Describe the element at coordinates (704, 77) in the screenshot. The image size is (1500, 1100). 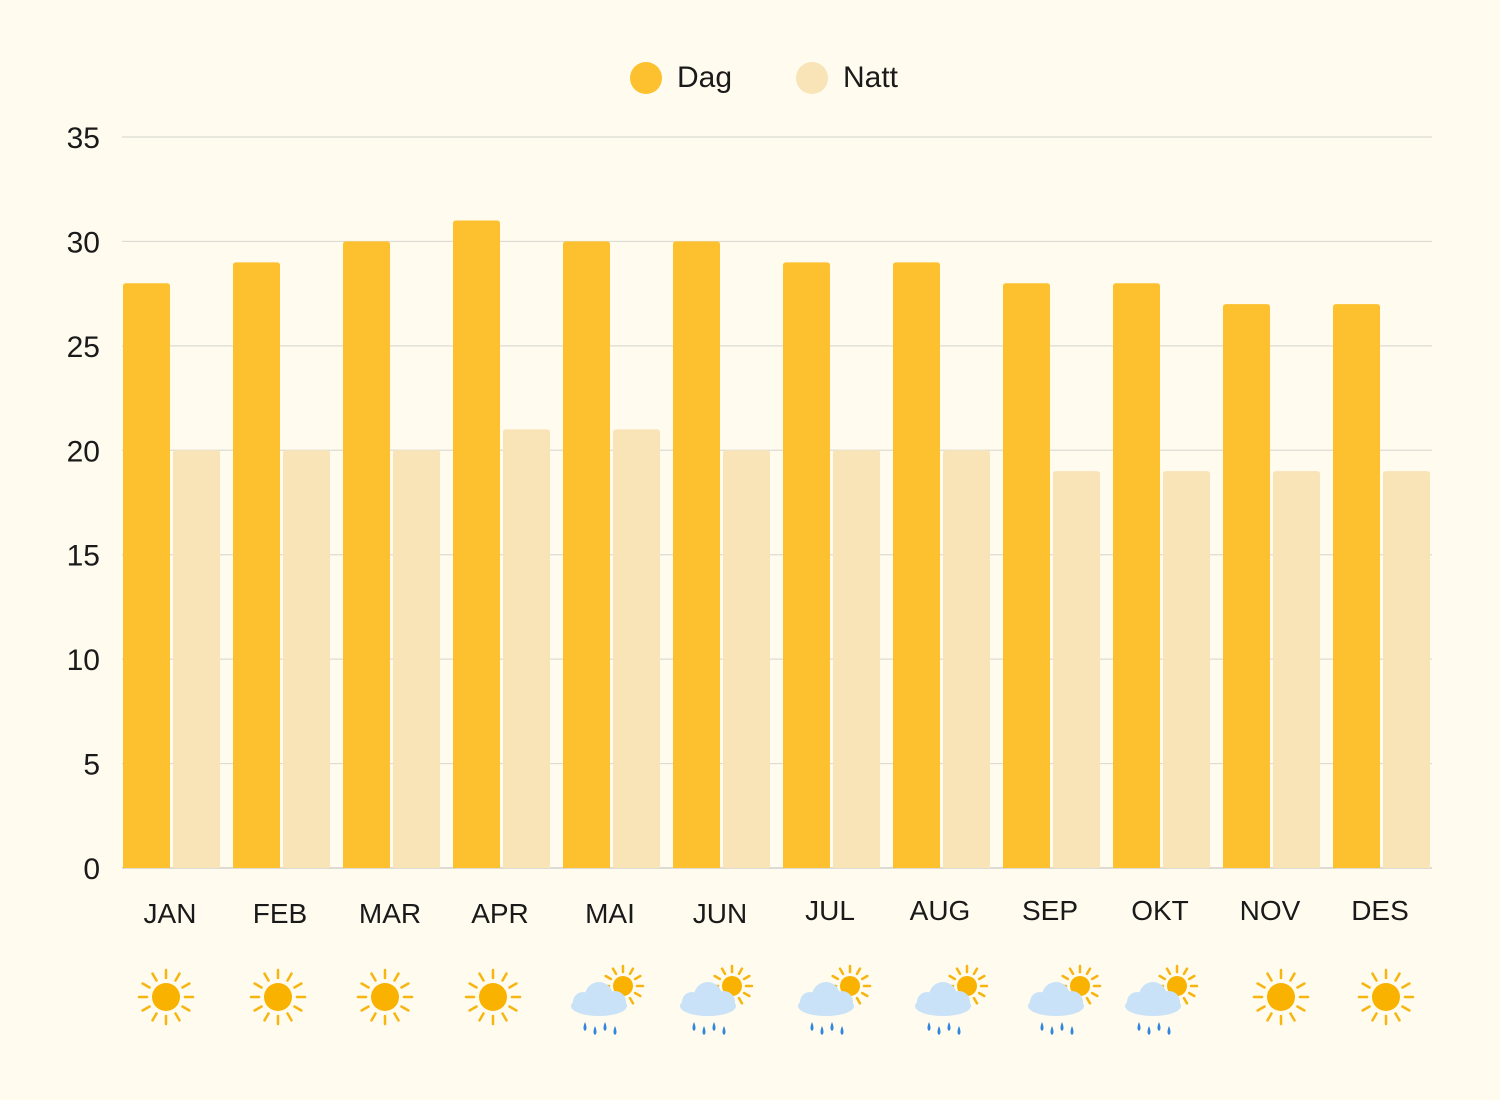
I see `legend-label: Dag` at that location.